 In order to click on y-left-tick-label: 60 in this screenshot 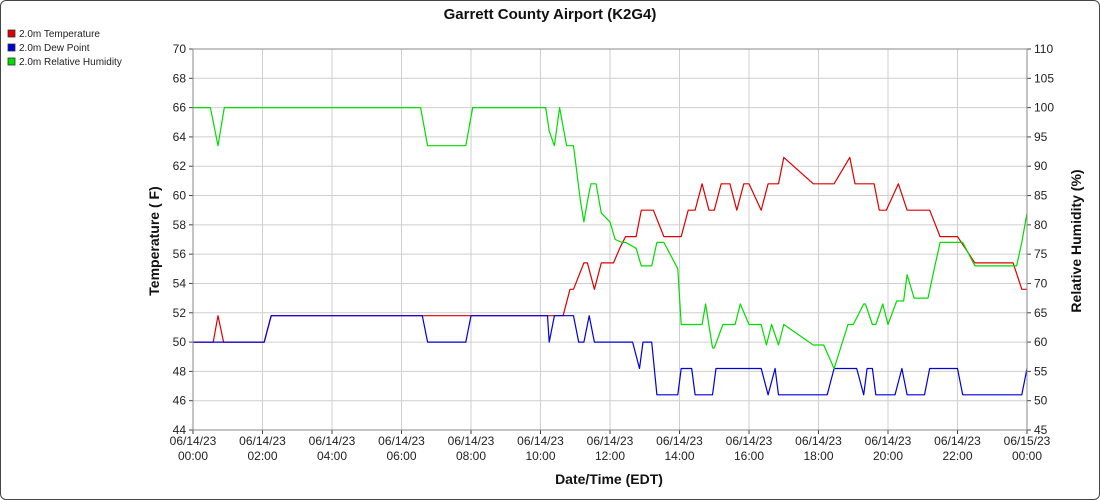, I will do `click(180, 196)`.